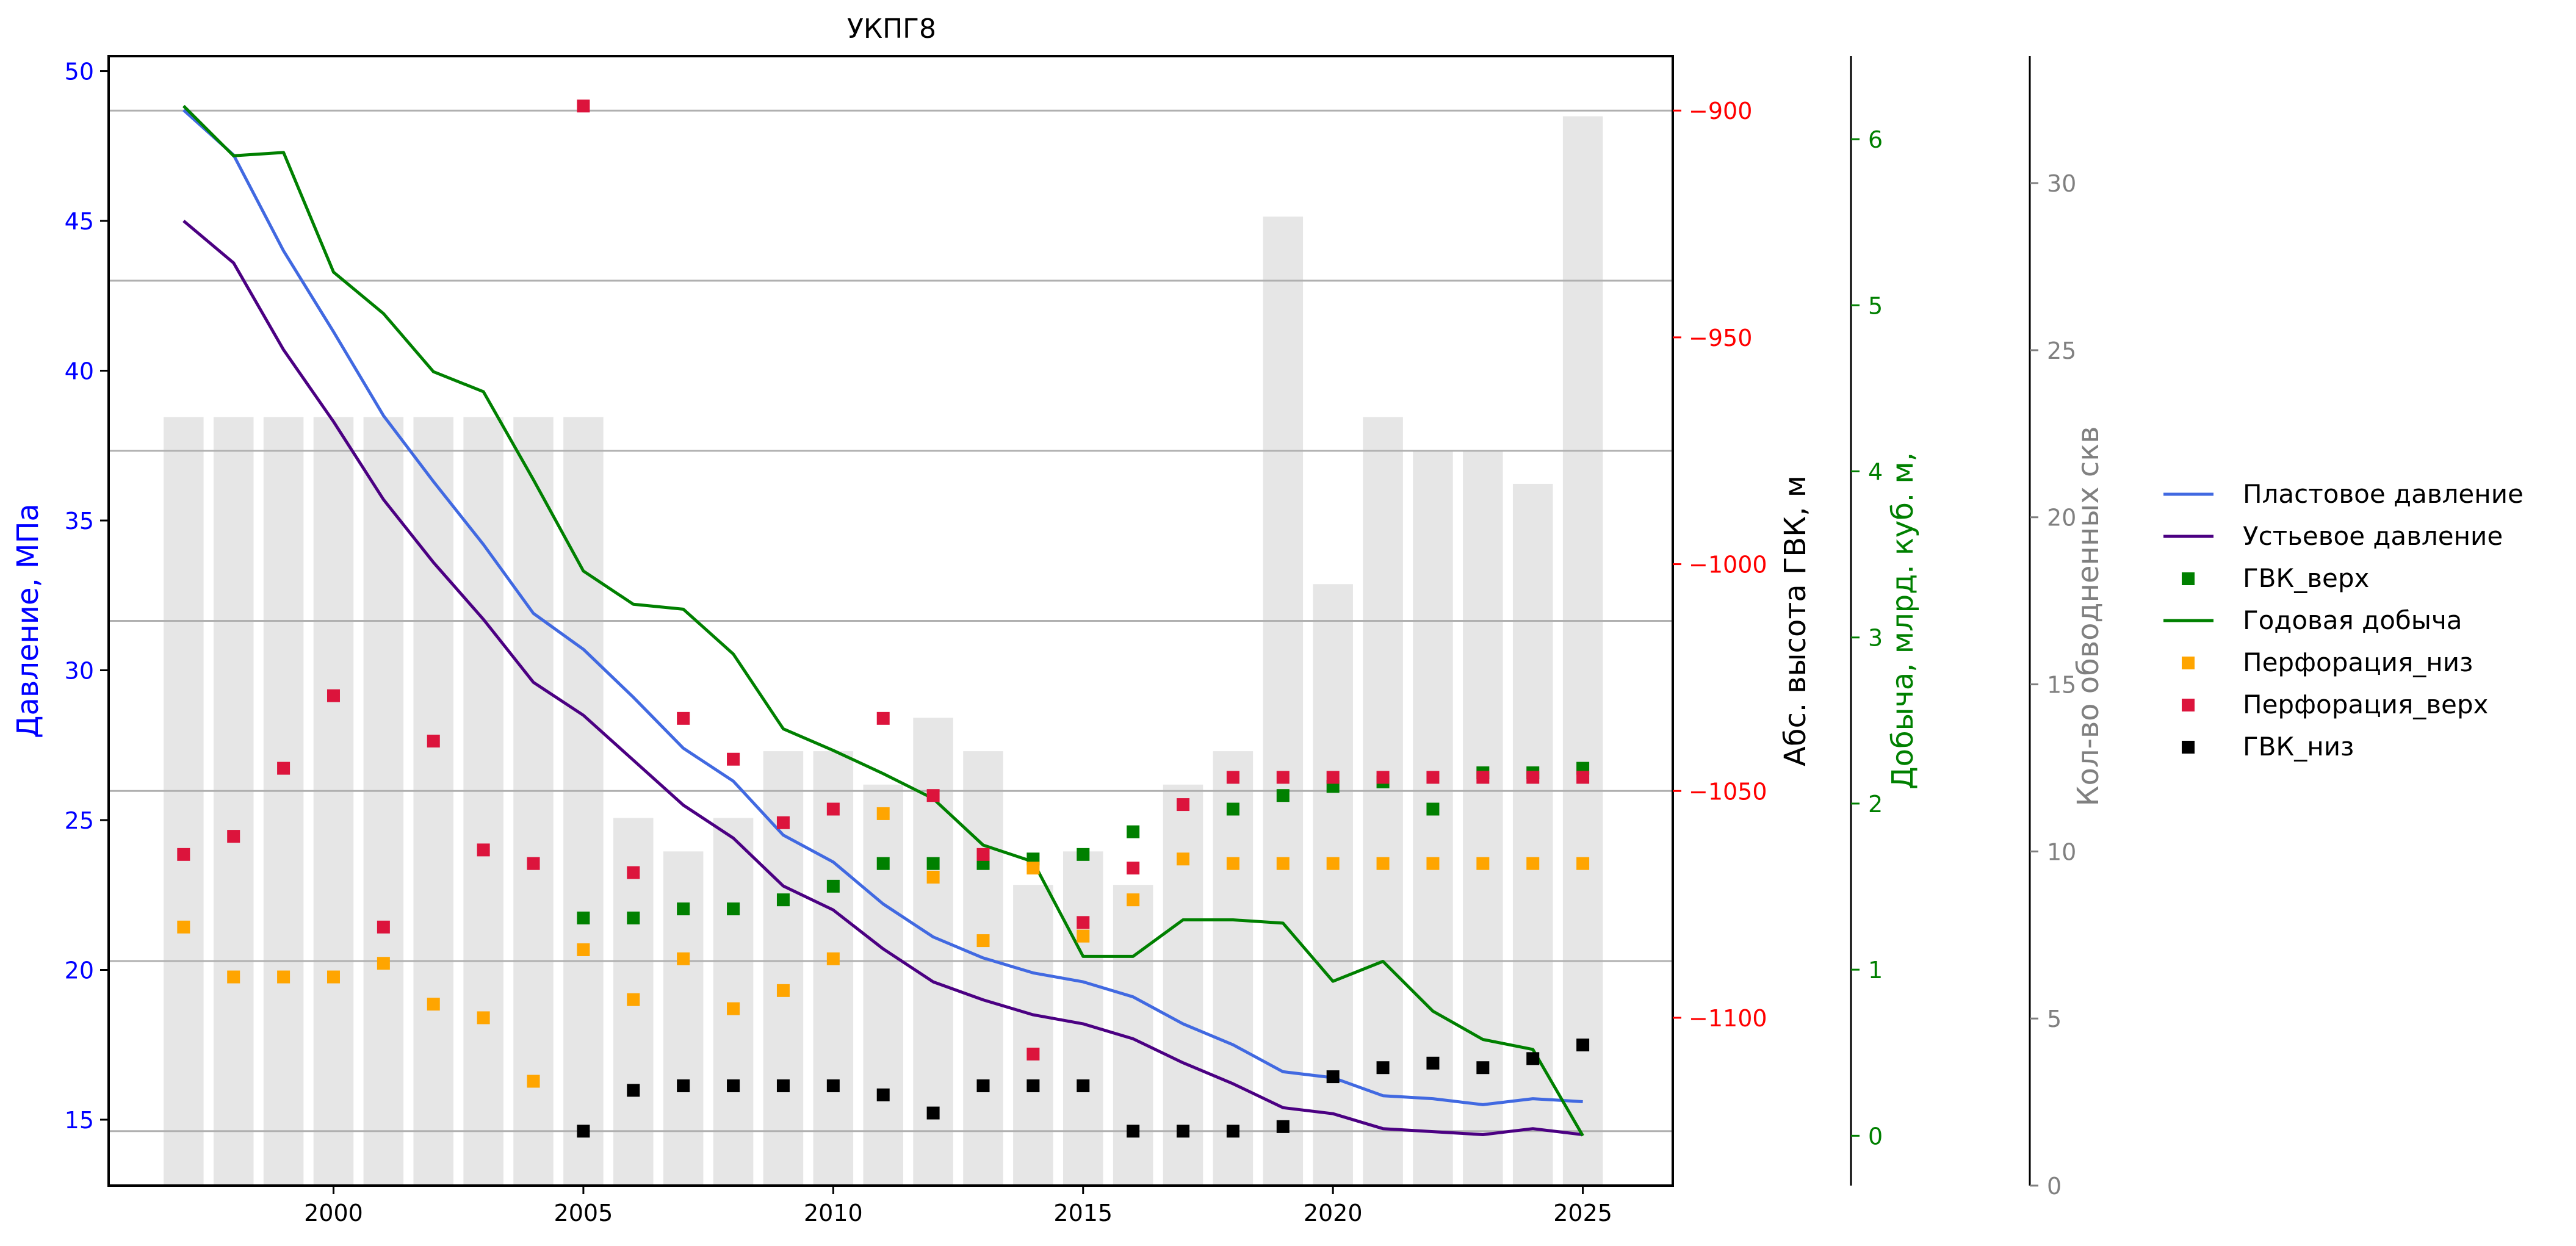 This screenshot has width=2576, height=1246. What do you see at coordinates (79, 970) in the screenshot?
I see `pressure-tick-label: 20` at bounding box center [79, 970].